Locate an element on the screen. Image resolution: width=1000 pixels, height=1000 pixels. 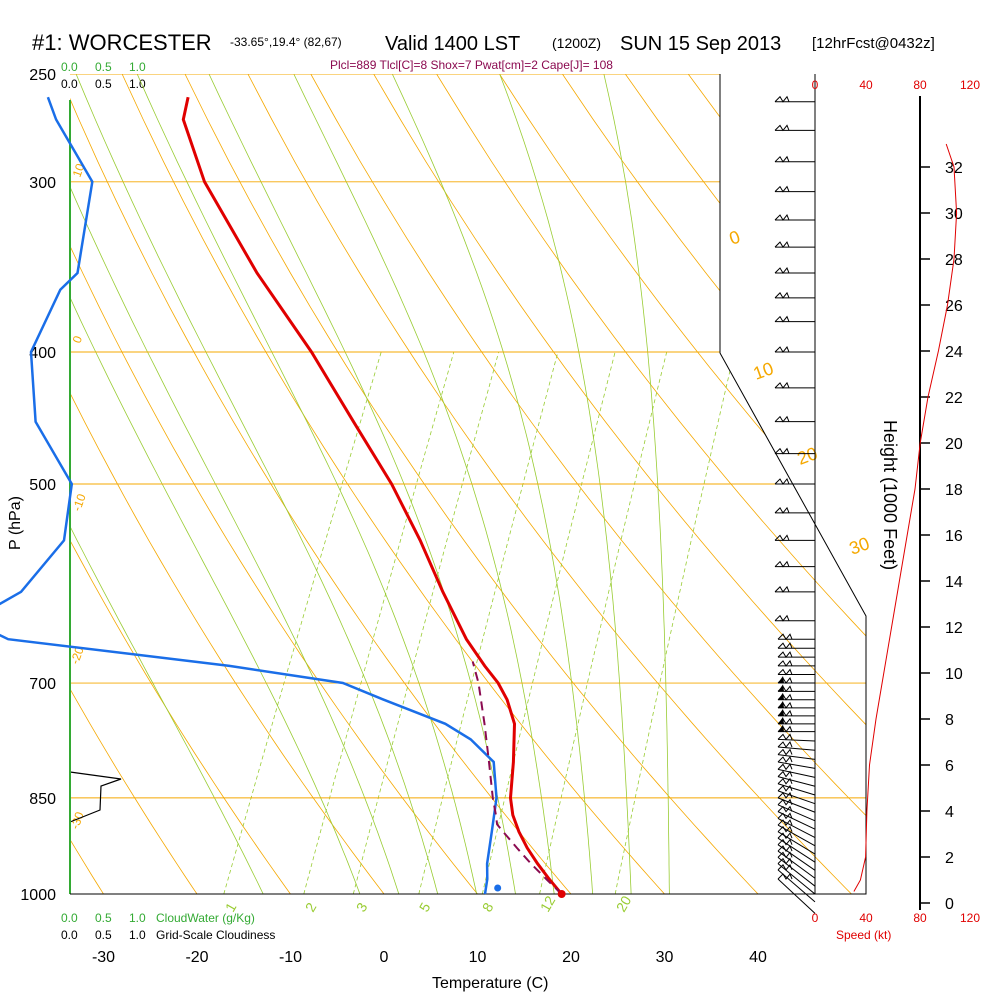
cloud-water-label: CloudWater (g/Kg) is located at coordinates (205, 918).